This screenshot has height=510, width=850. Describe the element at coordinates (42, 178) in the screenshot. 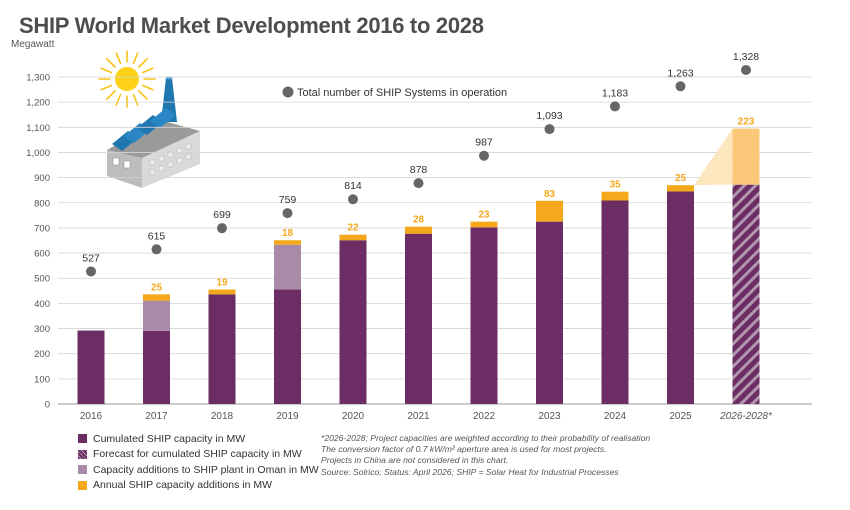

I see `y-tick-label: 900` at that location.